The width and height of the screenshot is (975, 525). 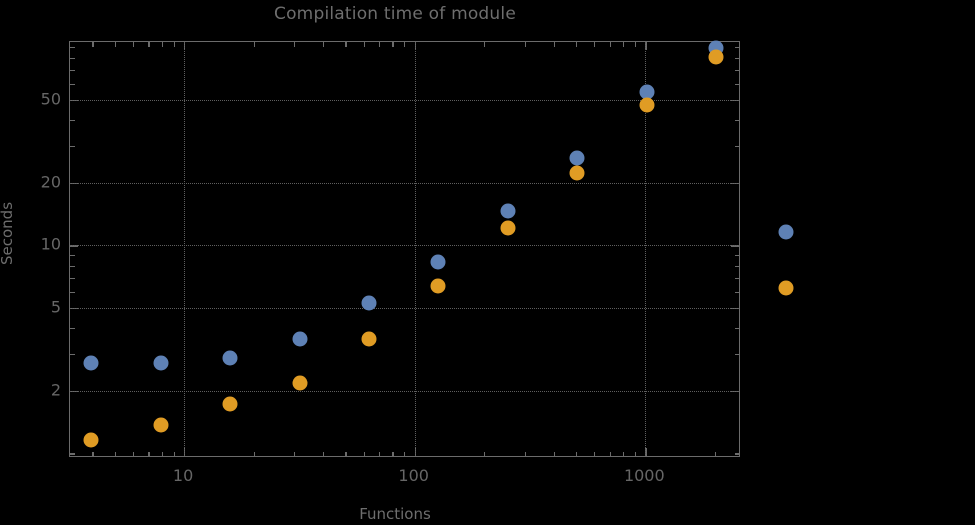 What do you see at coordinates (395, 14) in the screenshot?
I see `chart-title: Compilation time of module` at bounding box center [395, 14].